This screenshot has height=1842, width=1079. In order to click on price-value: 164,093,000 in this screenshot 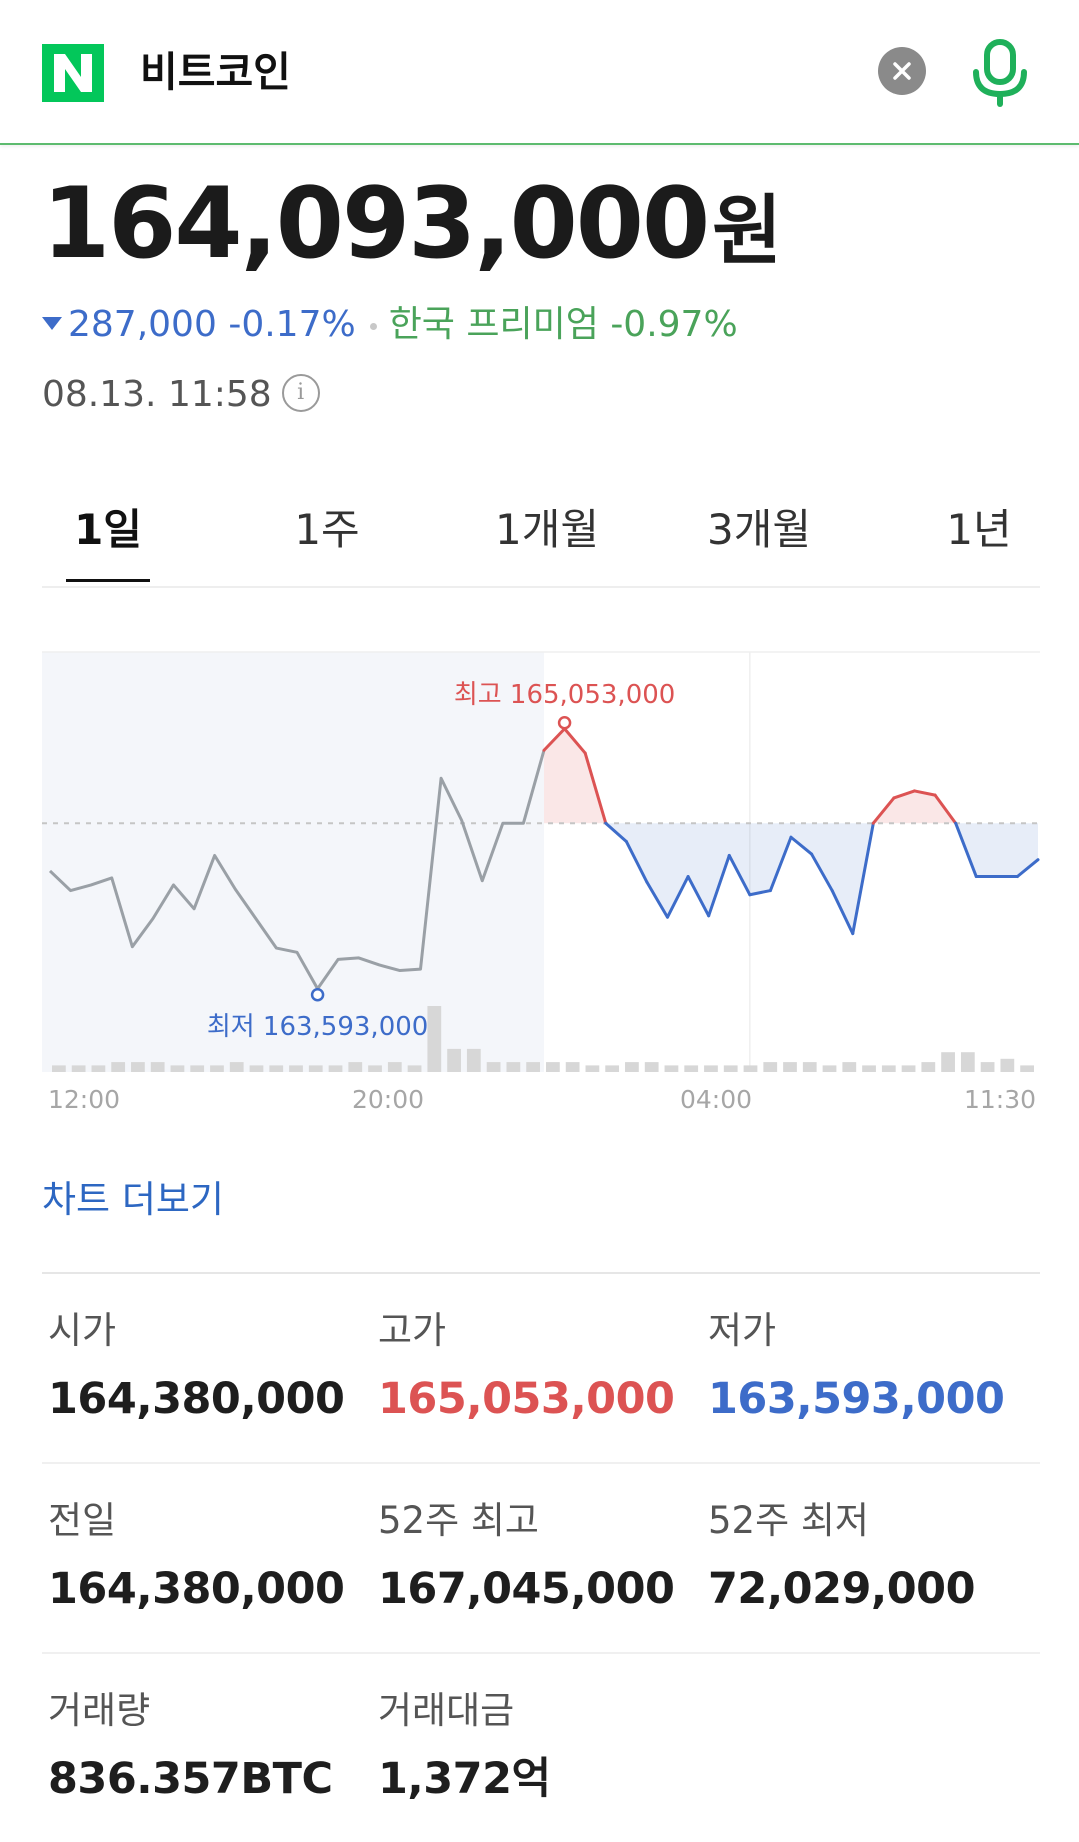, I will do `click(376, 224)`.